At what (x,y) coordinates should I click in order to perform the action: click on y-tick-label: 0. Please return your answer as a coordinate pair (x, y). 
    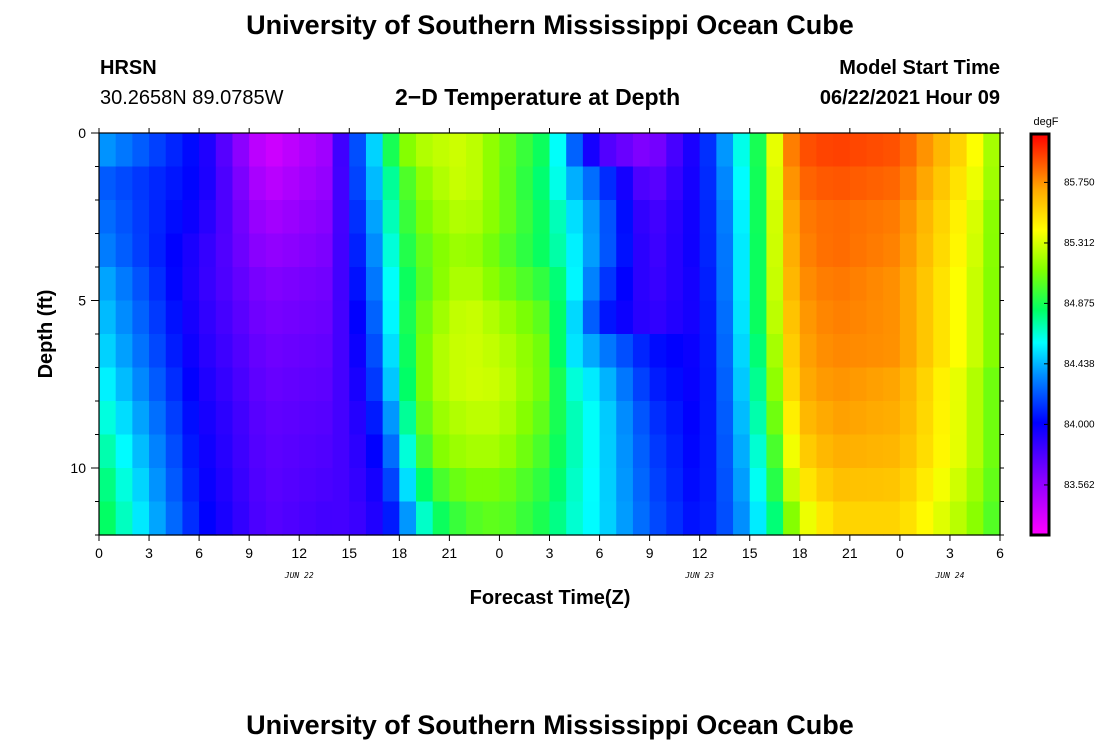
    Looking at the image, I should click on (82, 133).